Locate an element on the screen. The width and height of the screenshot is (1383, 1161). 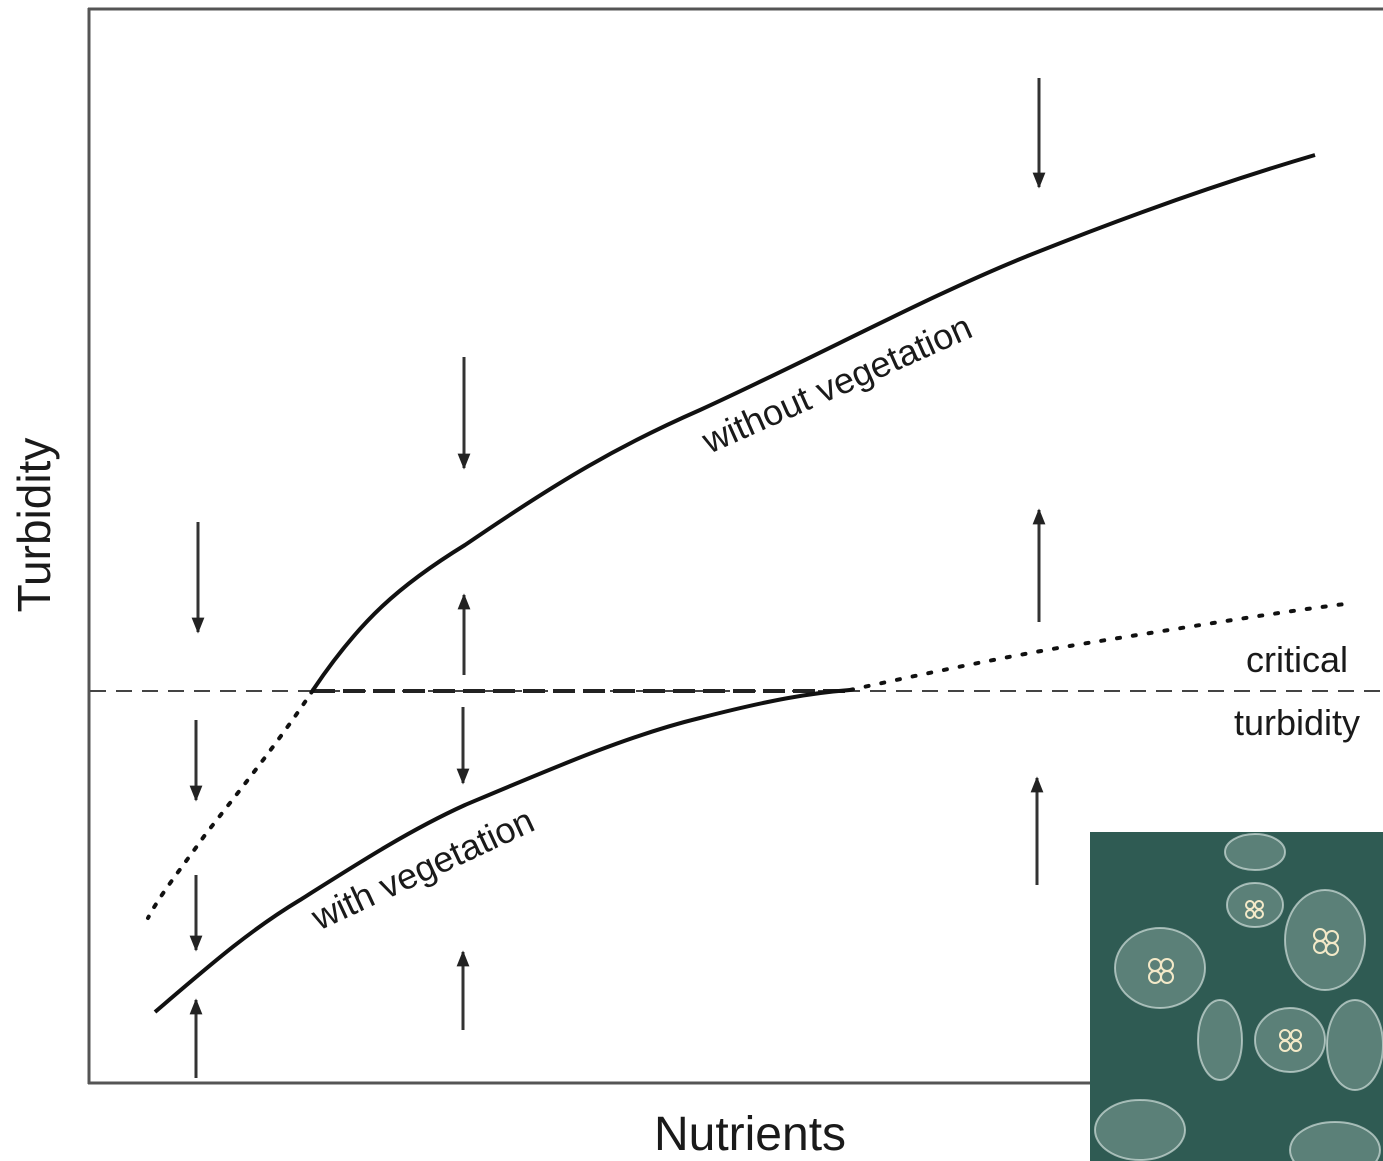
y-axis-label: Turbidity is located at coordinates (34, 525).